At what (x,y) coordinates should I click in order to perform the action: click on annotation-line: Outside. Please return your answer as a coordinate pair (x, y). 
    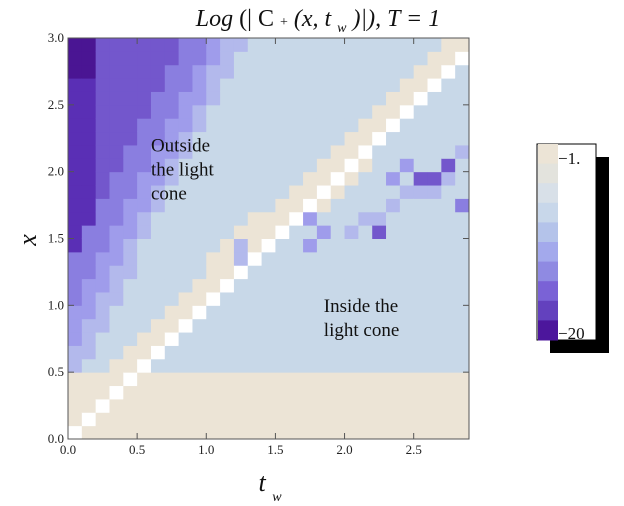
    Looking at the image, I should click on (180, 146).